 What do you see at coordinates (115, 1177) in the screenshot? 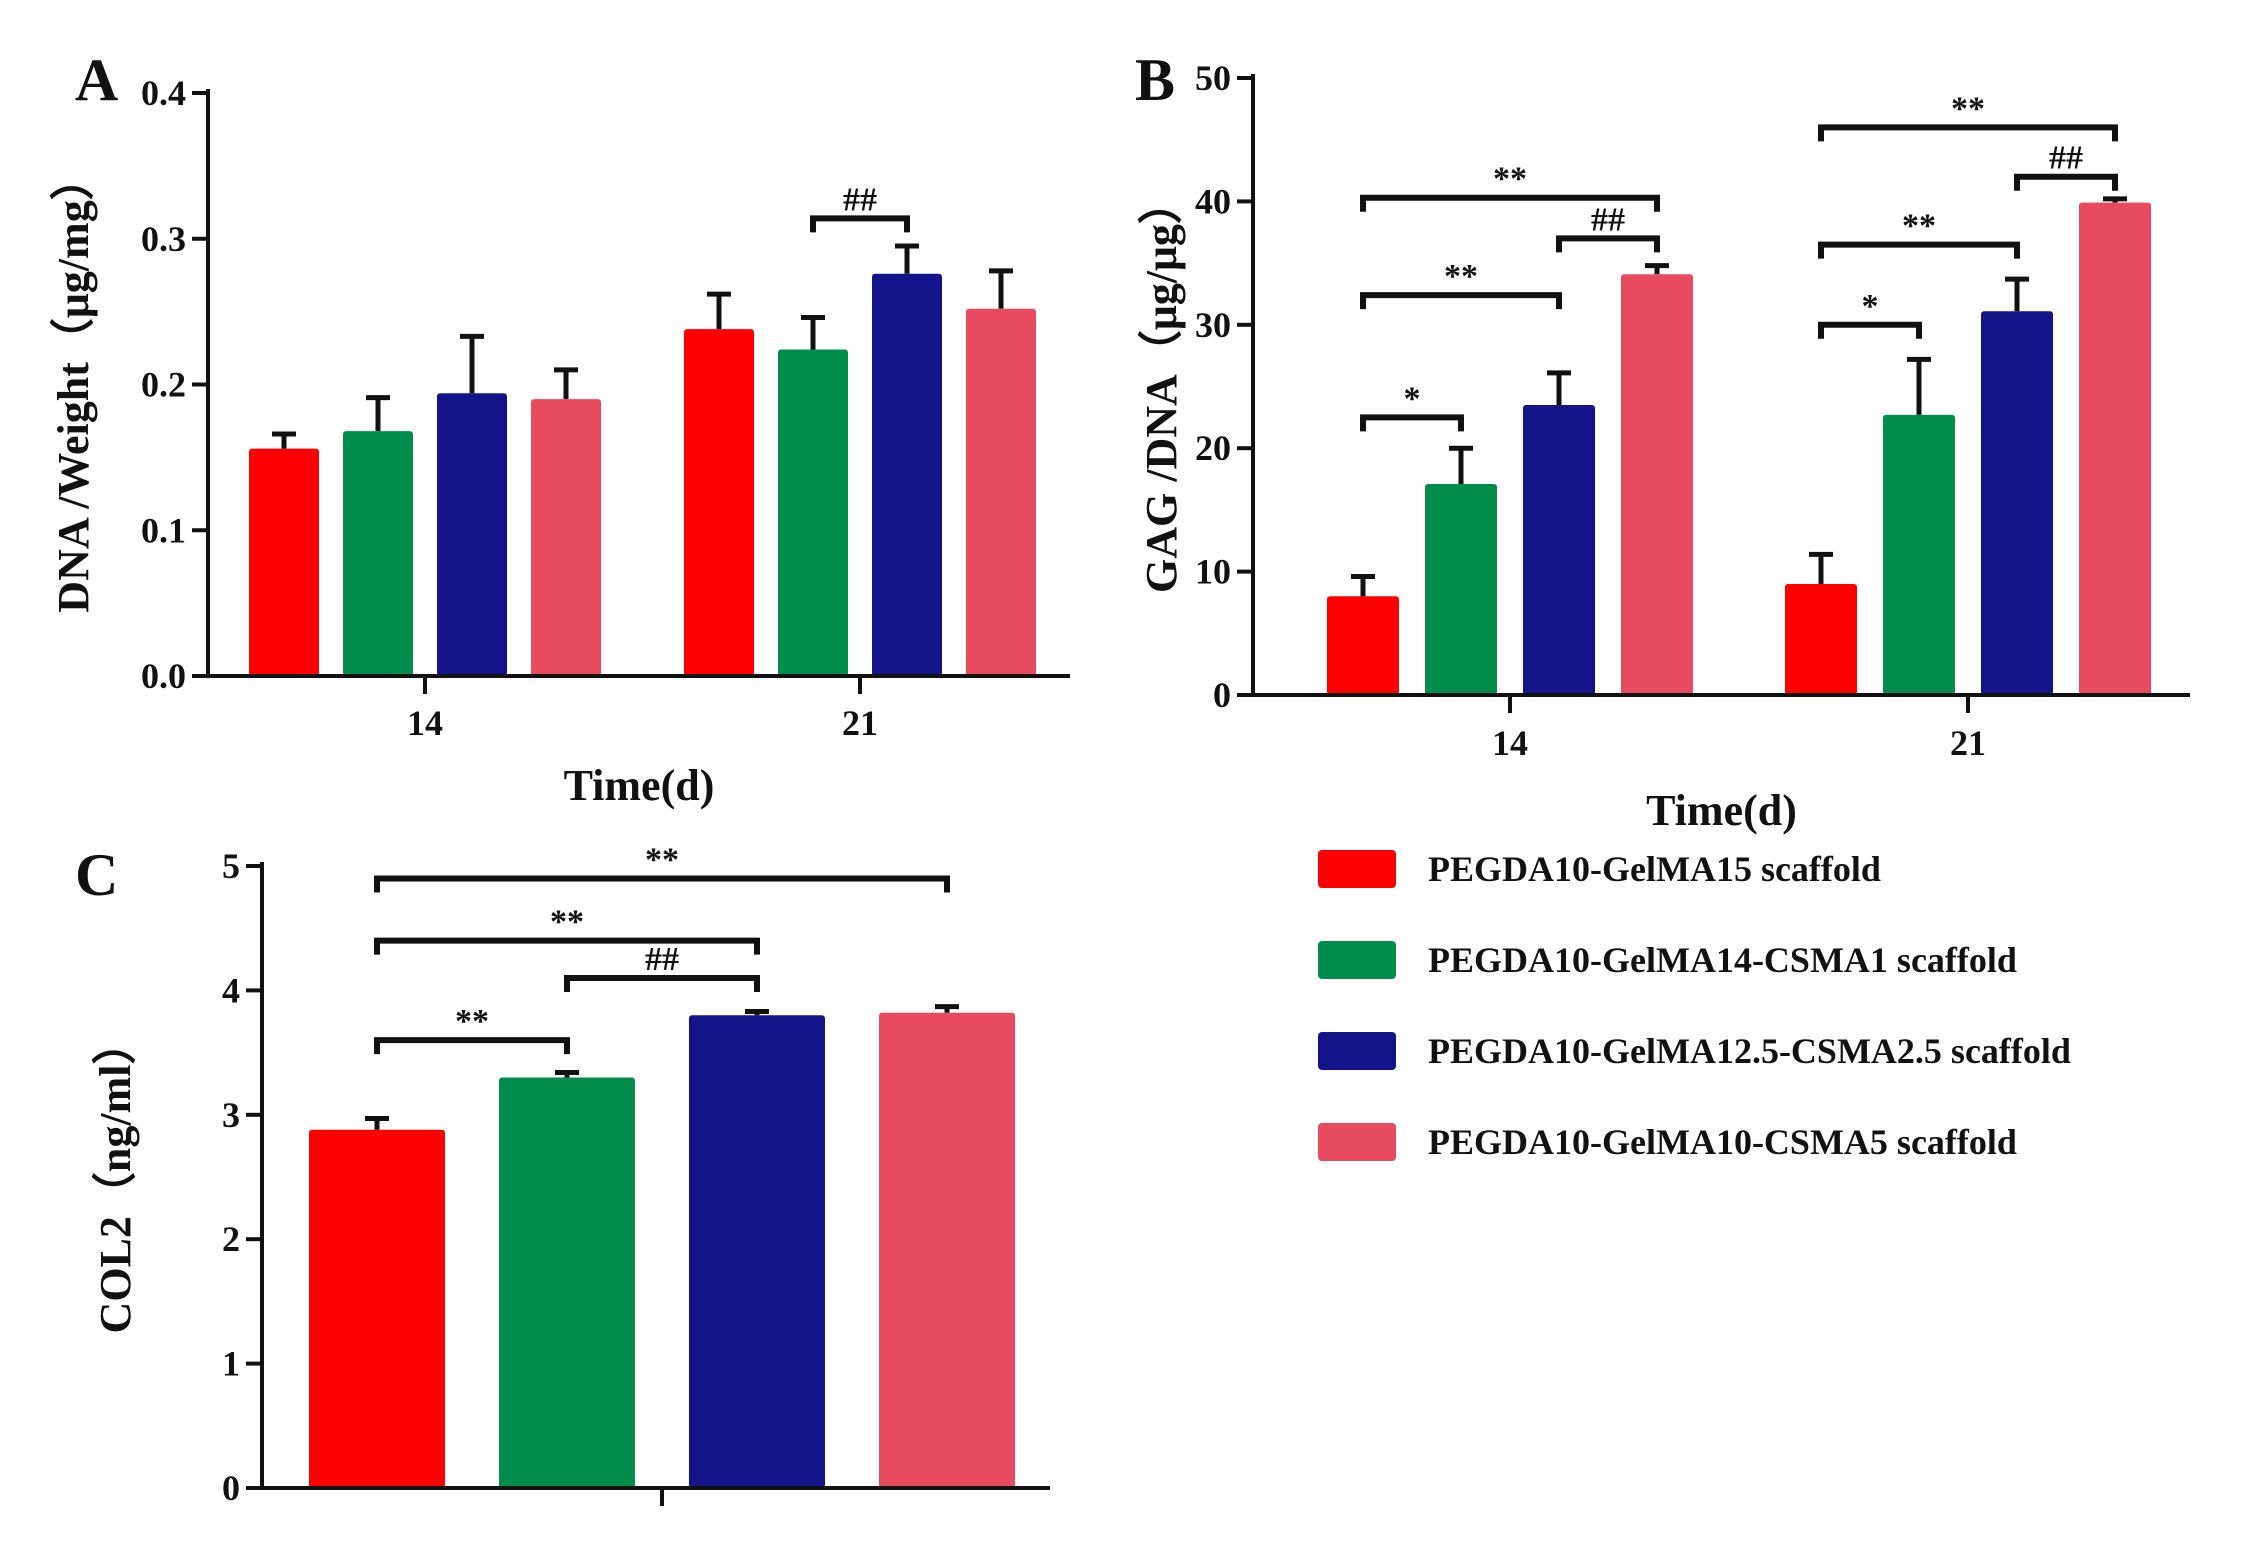
I see `y-axis-title: COL2（ng/ml）` at bounding box center [115, 1177].